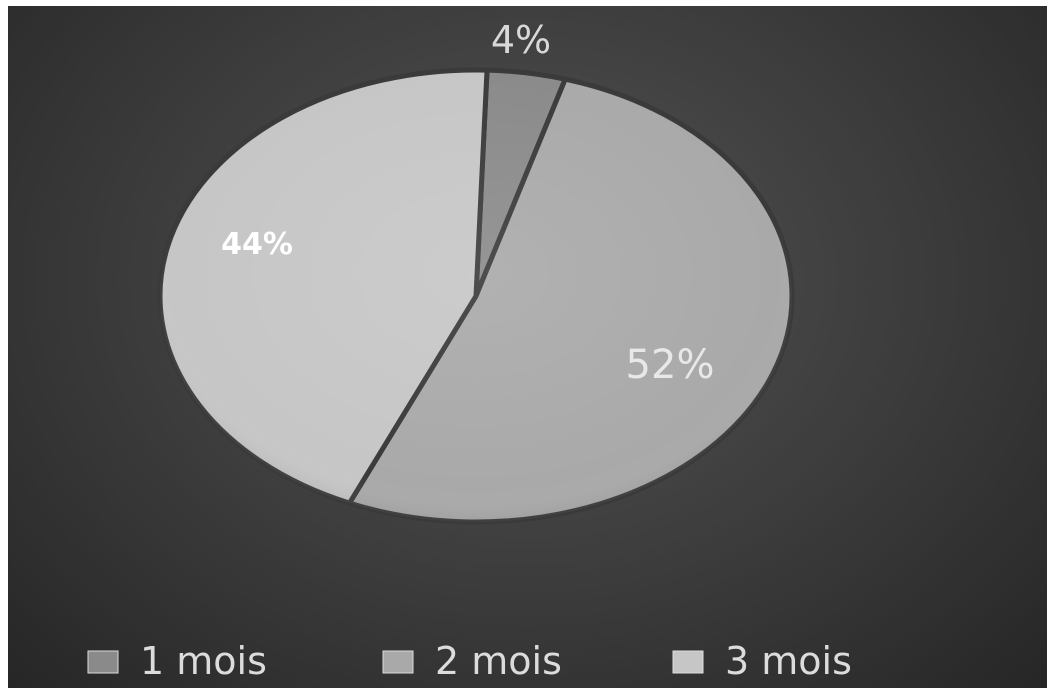 This screenshot has width=1055, height=694. I want to click on slice-label-3-mois: 44%, so click(257, 244).